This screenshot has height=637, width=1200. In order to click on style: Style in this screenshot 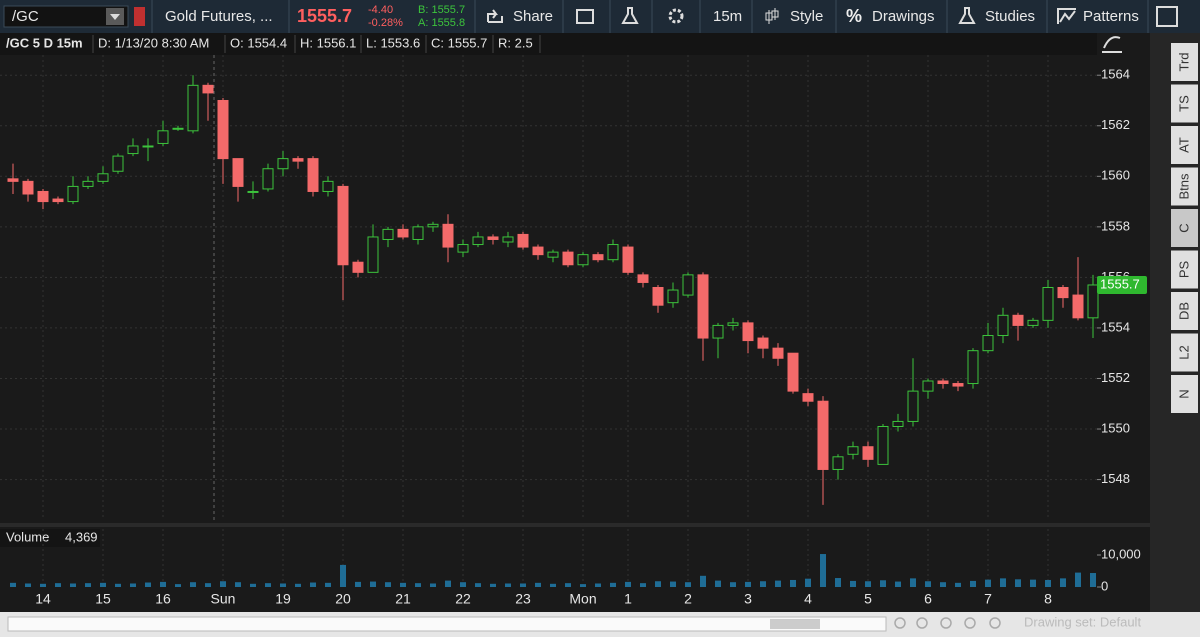, I will do `click(806, 16)`.